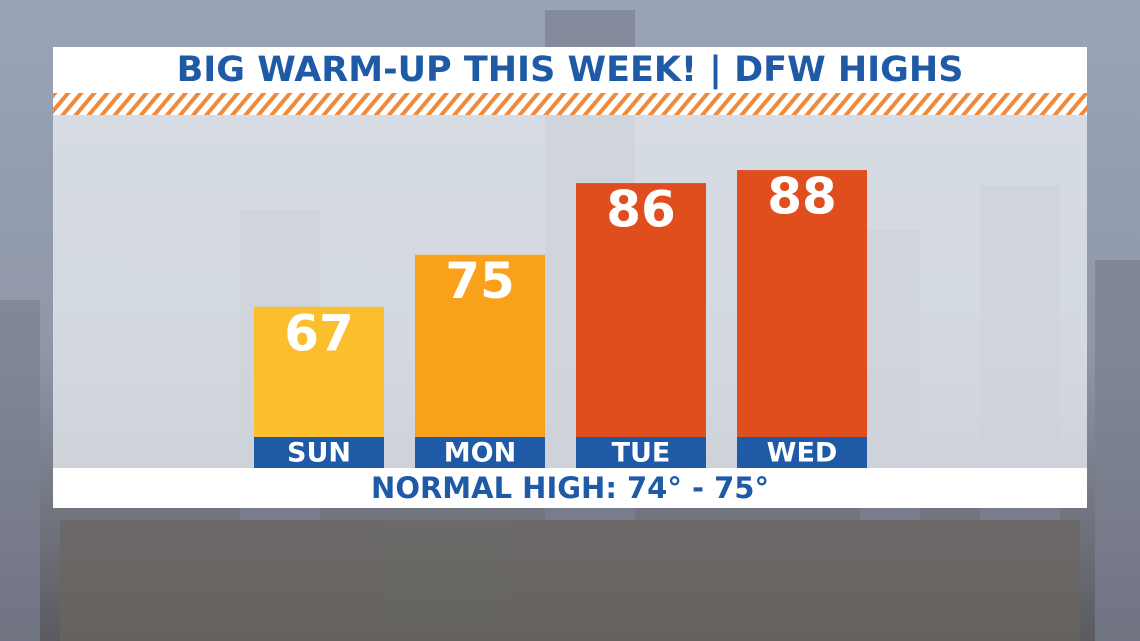 This screenshot has width=1140, height=641. What do you see at coordinates (319, 333) in the screenshot?
I see `value-label: 67` at bounding box center [319, 333].